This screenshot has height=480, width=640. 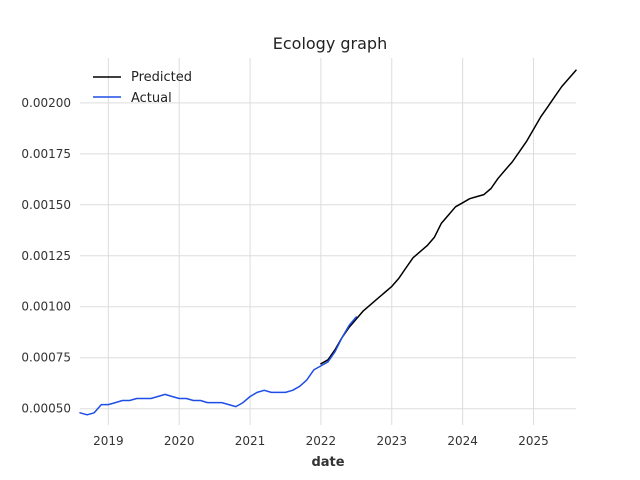 I want to click on x-tick-label: 2023, so click(x=391, y=441).